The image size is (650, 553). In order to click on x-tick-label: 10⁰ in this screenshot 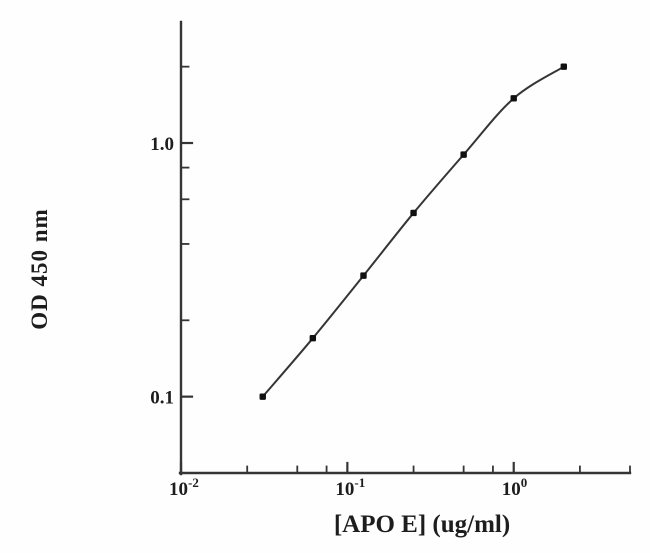, I will do `click(514, 487)`.